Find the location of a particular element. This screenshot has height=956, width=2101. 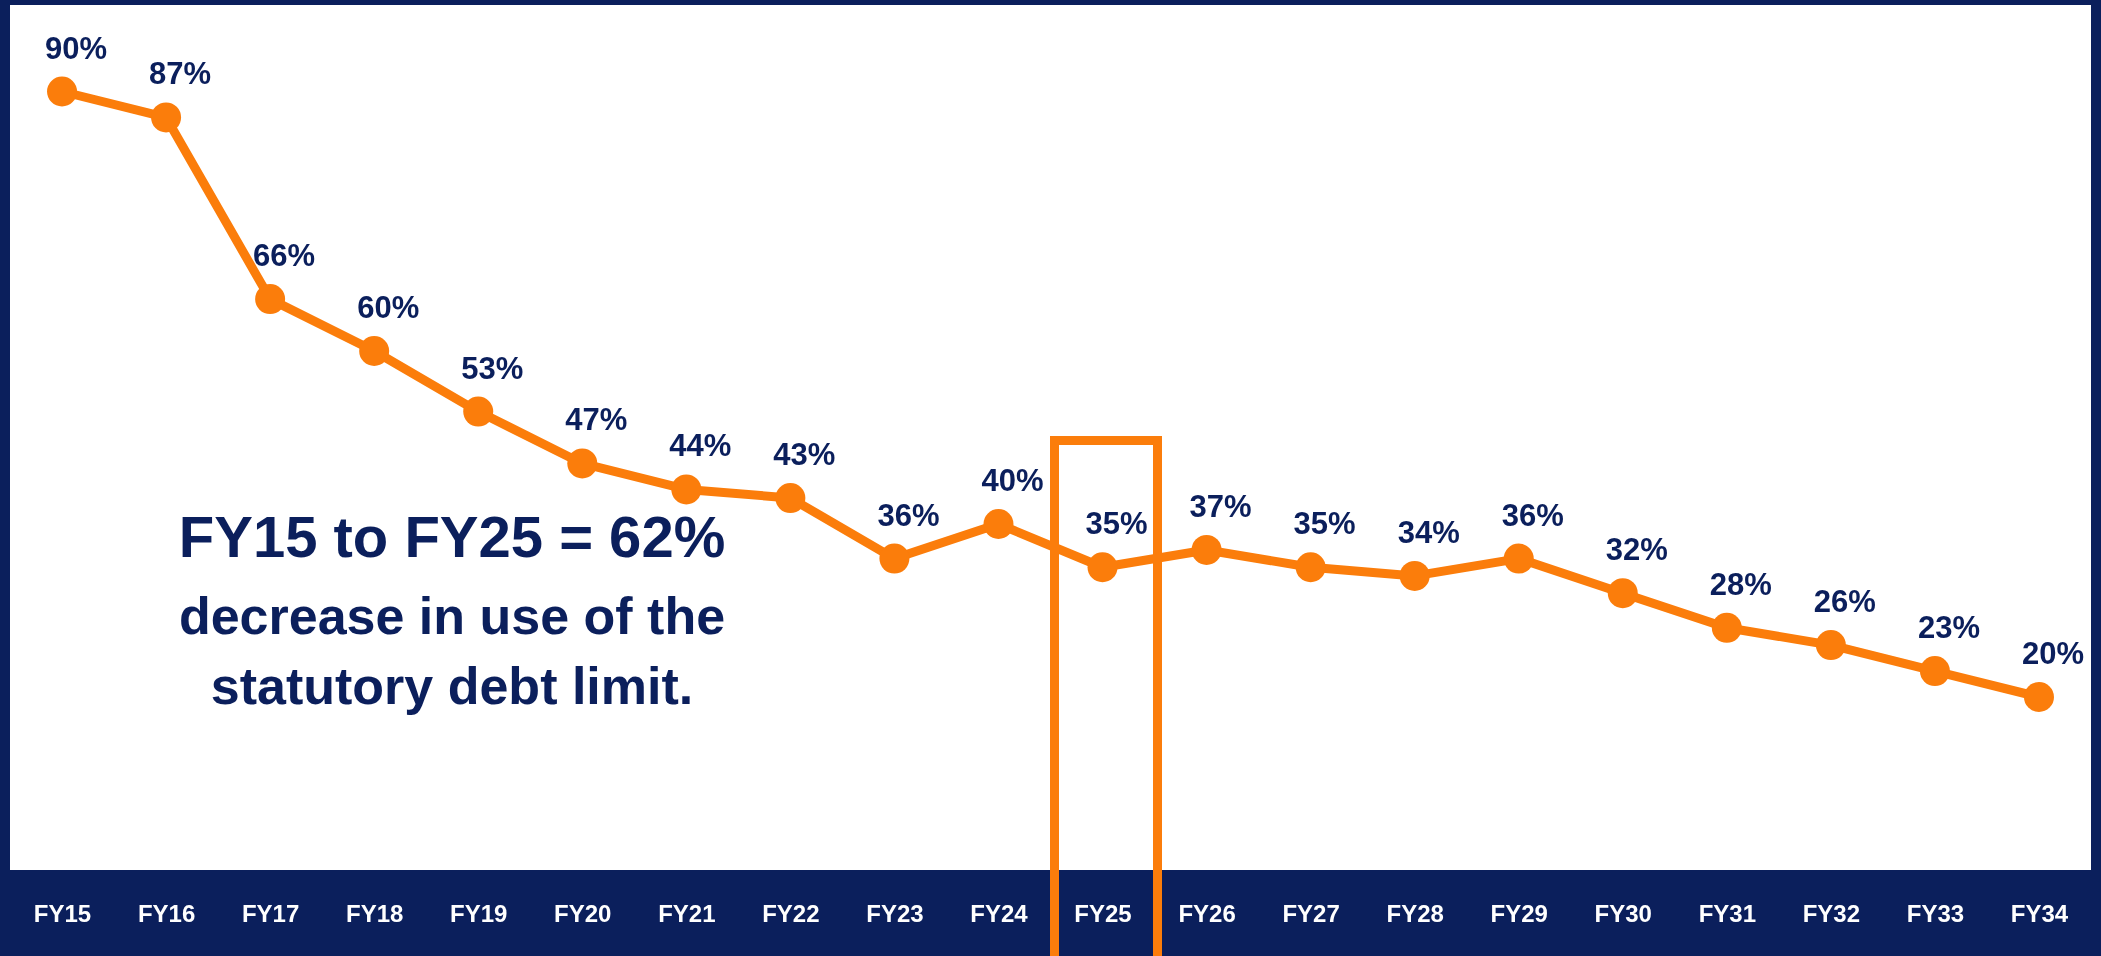

x-tick-label: FY27 is located at coordinates (1311, 913).